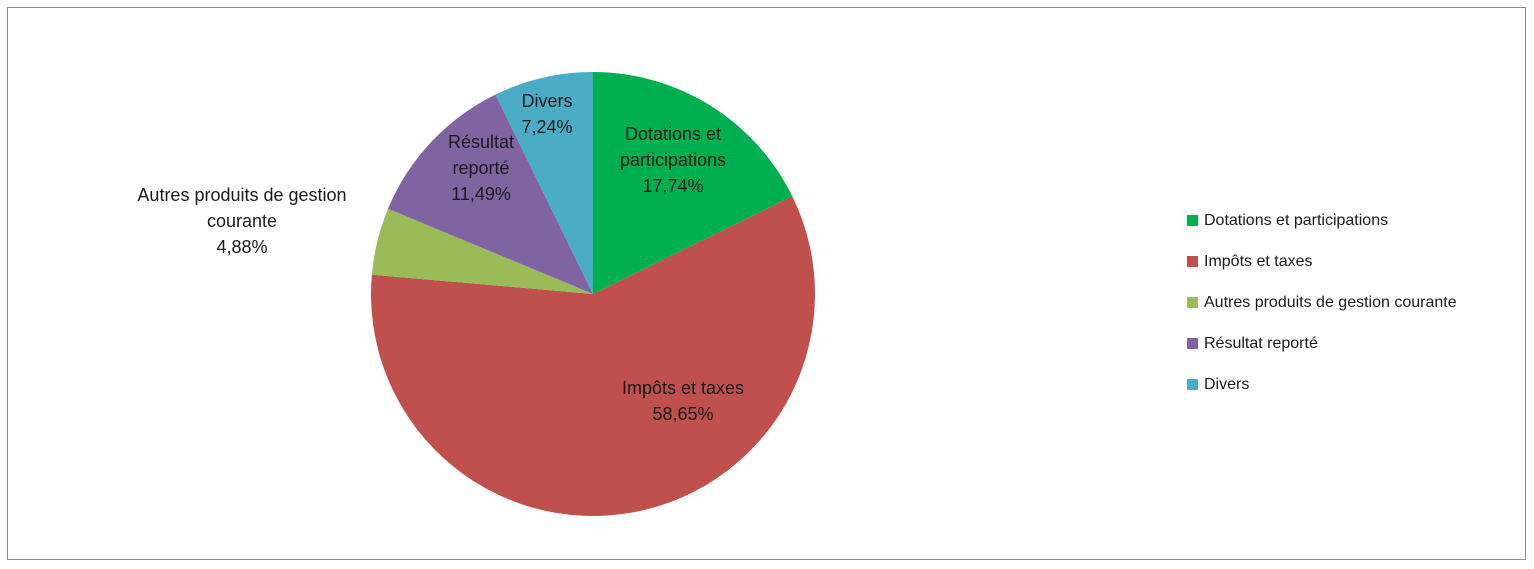 This screenshot has height=569, width=1534. I want to click on legend-item-autres-produits: Autres produits de gestion courante, so click(1322, 302).